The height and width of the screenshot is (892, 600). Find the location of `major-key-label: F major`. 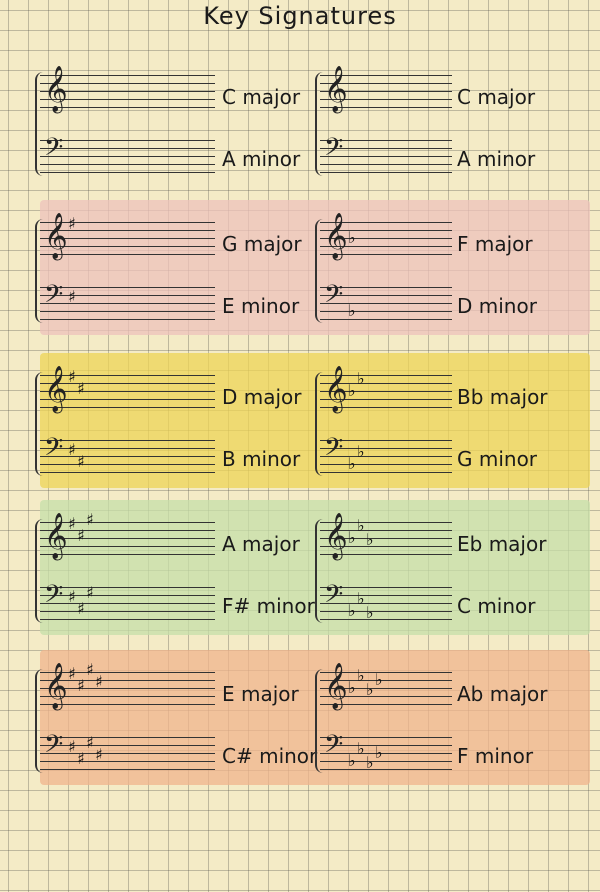

major-key-label: F major is located at coordinates (495, 244).